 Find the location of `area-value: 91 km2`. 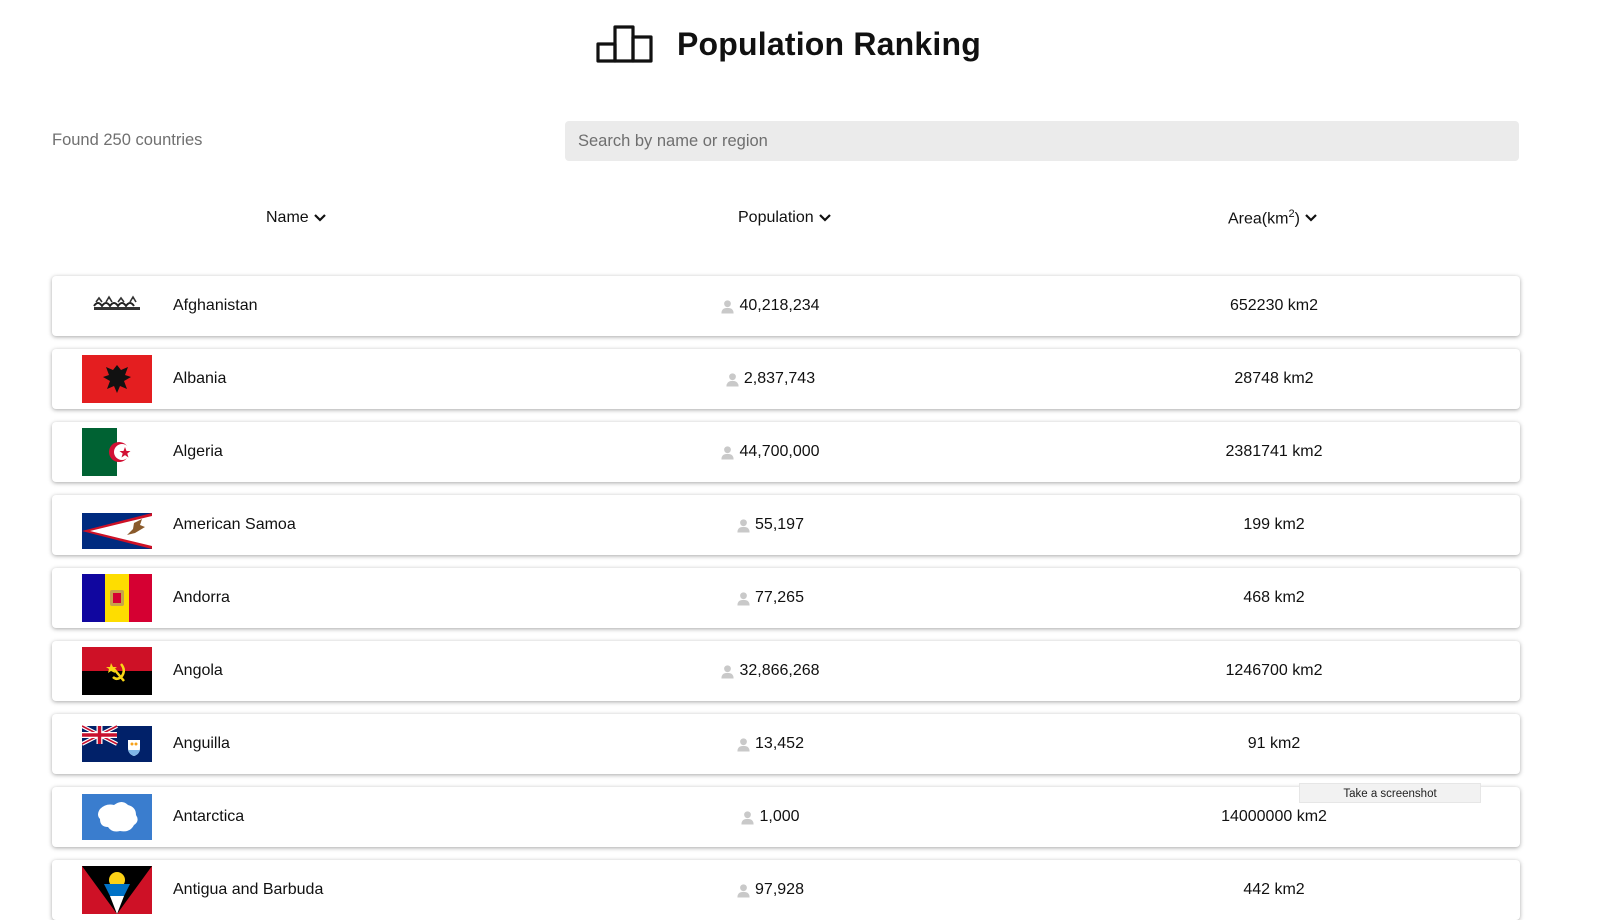

area-value: 91 km2 is located at coordinates (1274, 743).